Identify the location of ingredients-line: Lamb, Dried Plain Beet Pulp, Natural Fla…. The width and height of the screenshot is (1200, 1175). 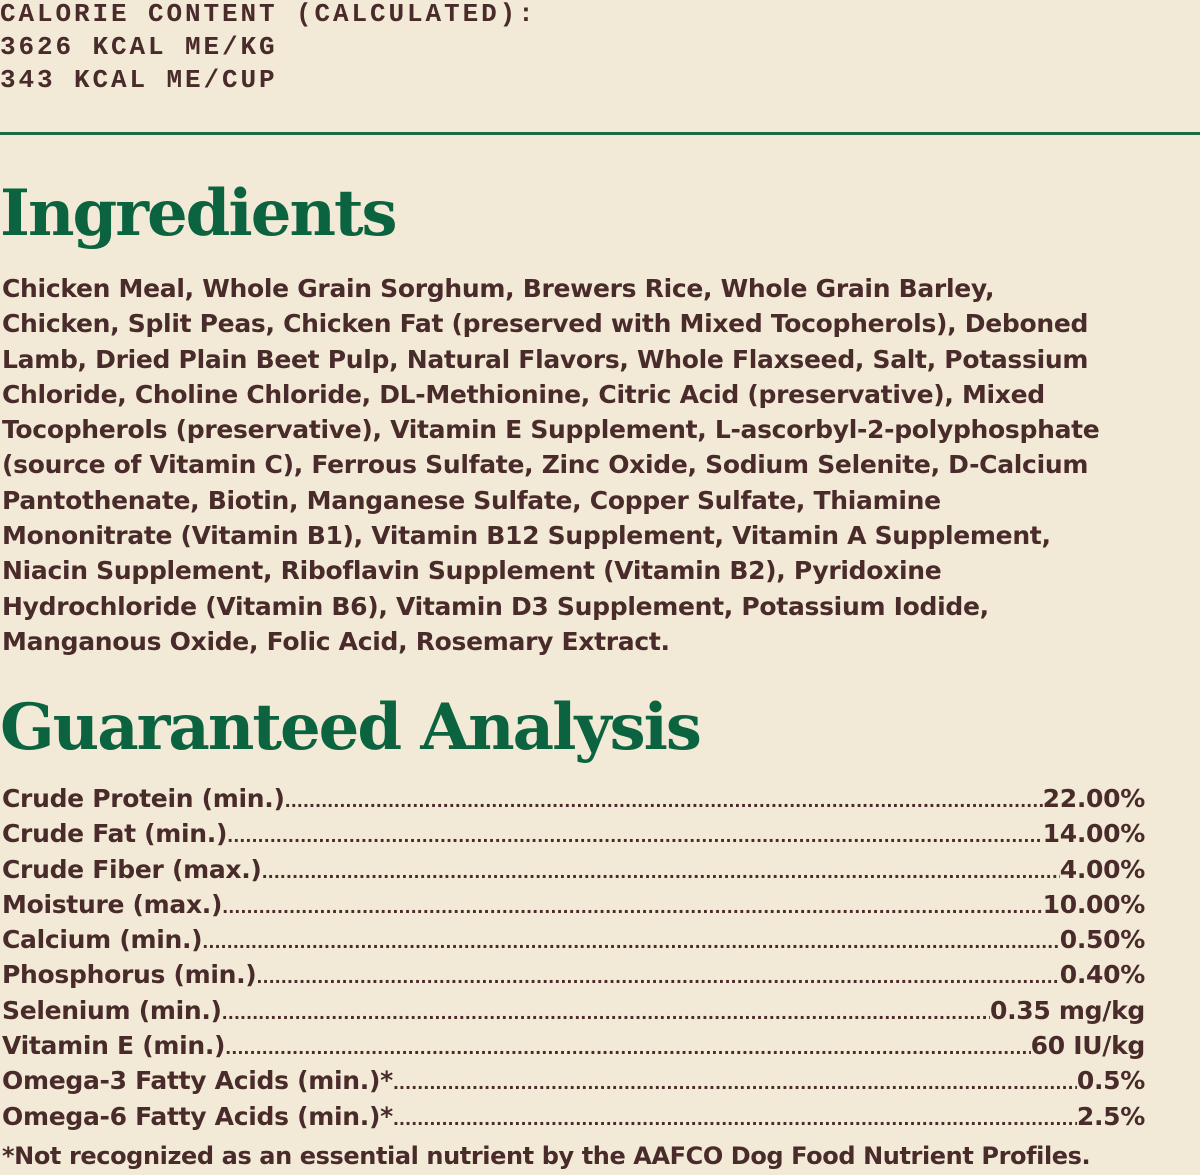
(545, 359).